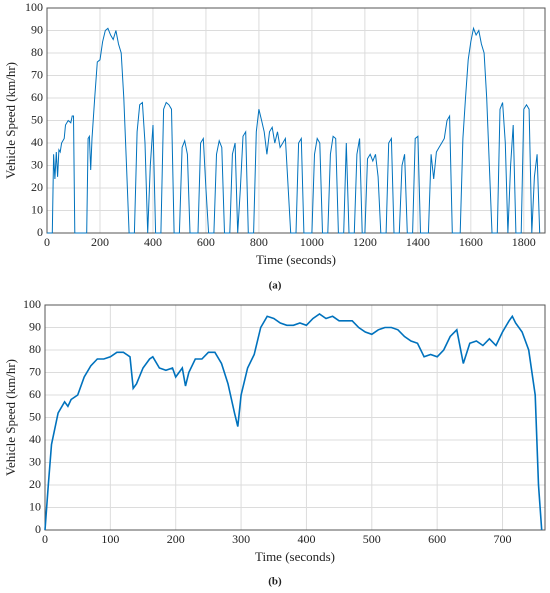 This screenshot has height=593, width=550. Describe the element at coordinates (418, 242) in the screenshot. I see `x-tick-label: 1400` at that location.